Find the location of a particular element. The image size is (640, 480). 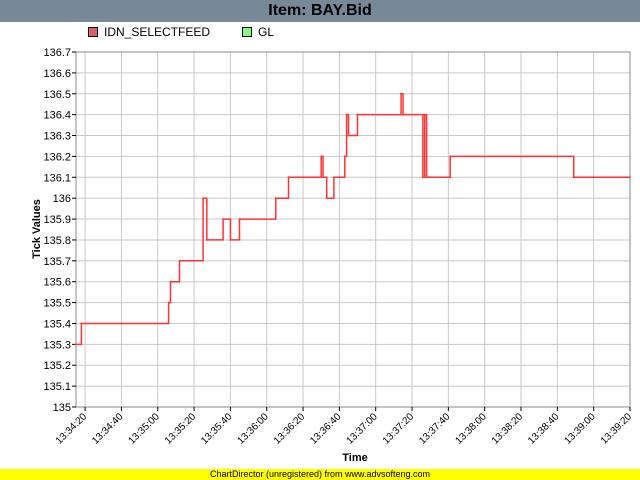

x-tick-label: 13:37:00 is located at coordinates (363, 429).